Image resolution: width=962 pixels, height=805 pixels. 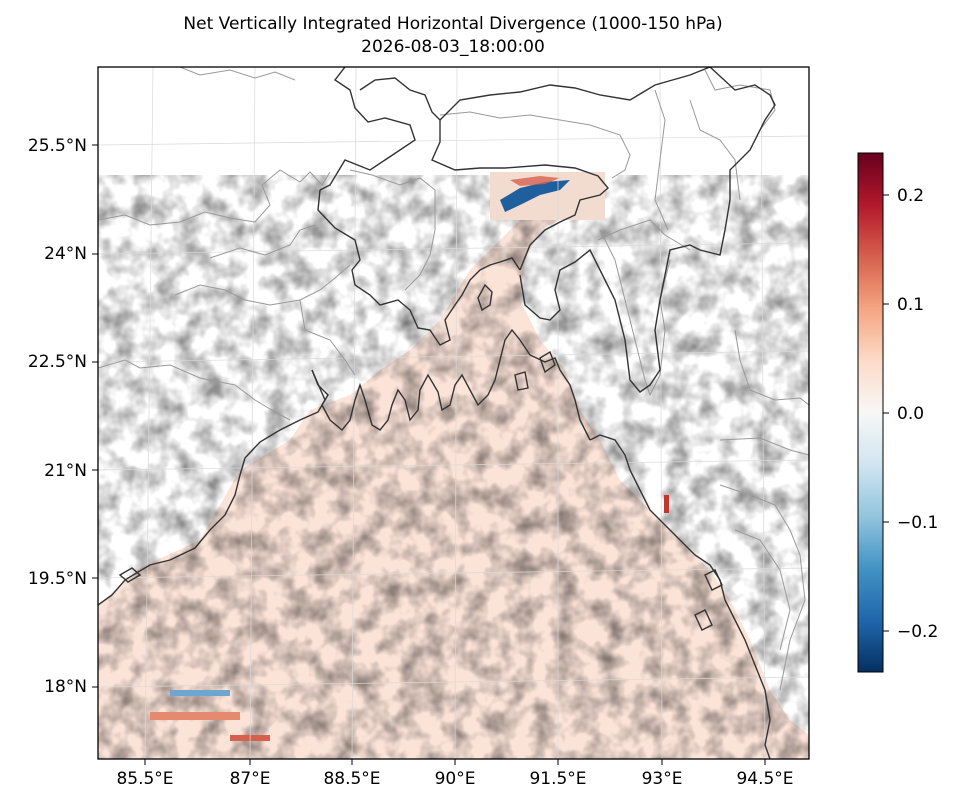 I want to click on colorbar-tick-0-0: 0.0, so click(x=910, y=414).